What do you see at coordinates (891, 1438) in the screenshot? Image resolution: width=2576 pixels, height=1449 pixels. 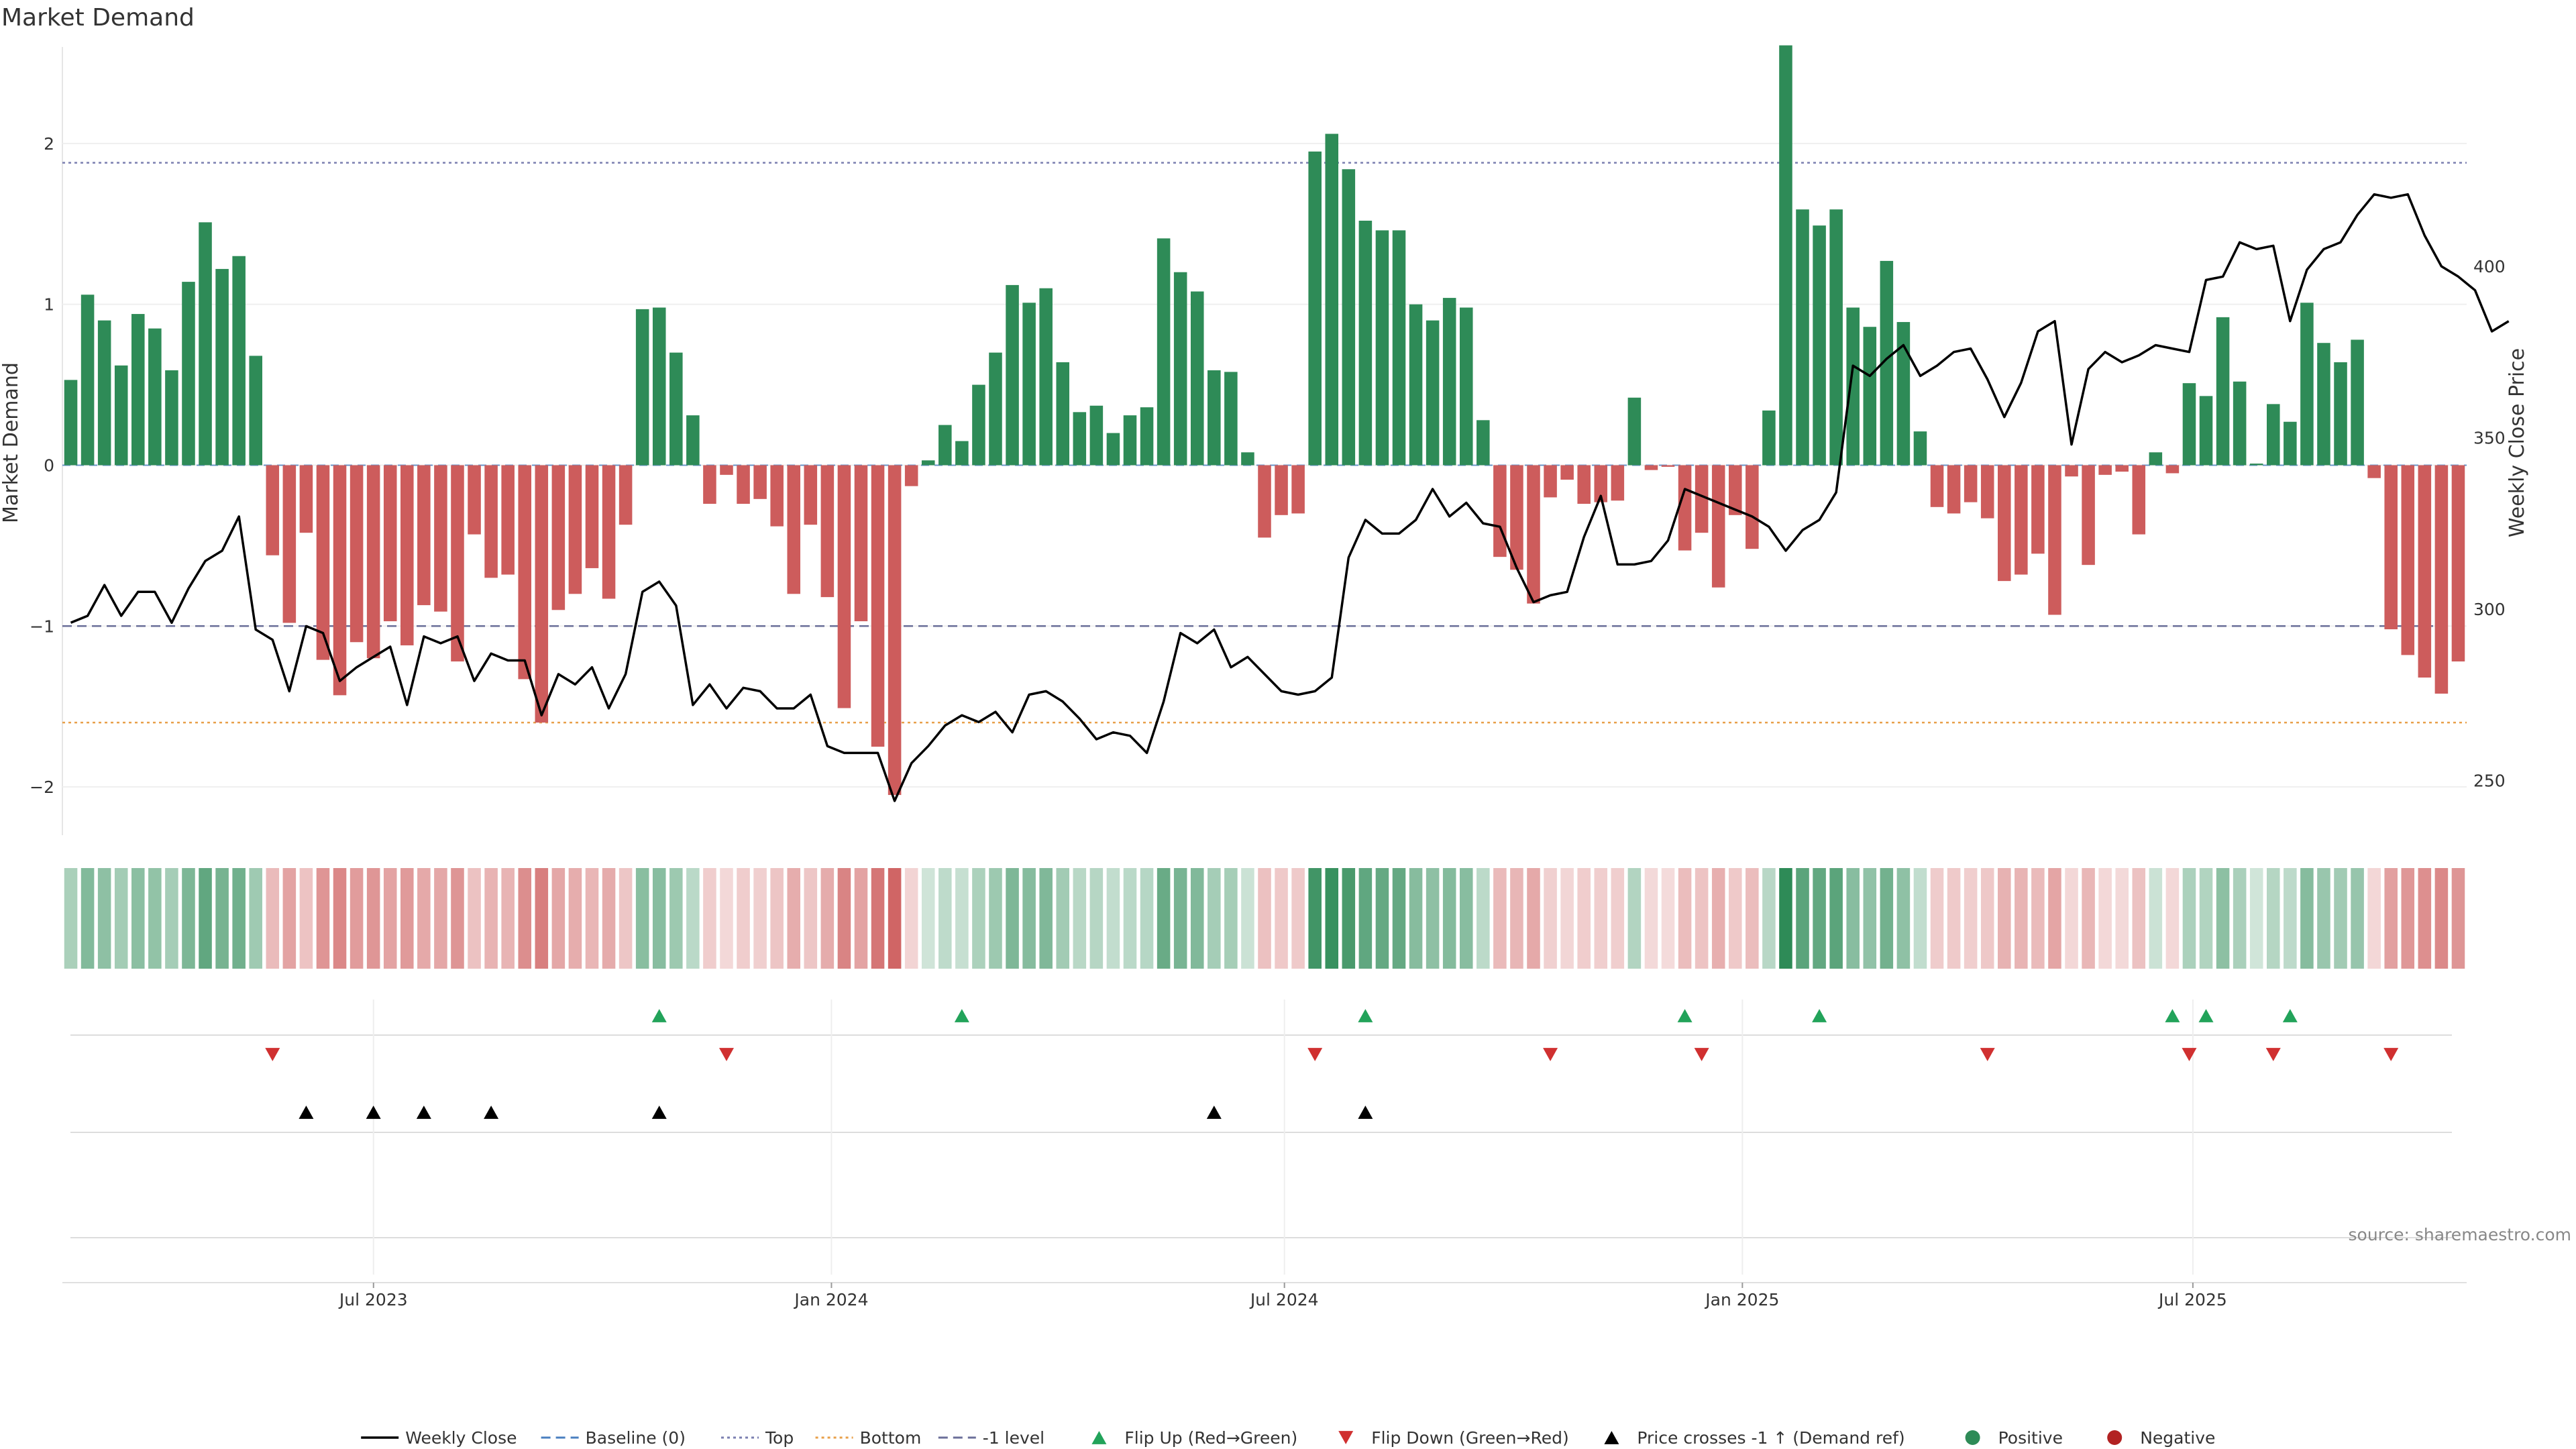 I see `legend-label: Bottom` at bounding box center [891, 1438].